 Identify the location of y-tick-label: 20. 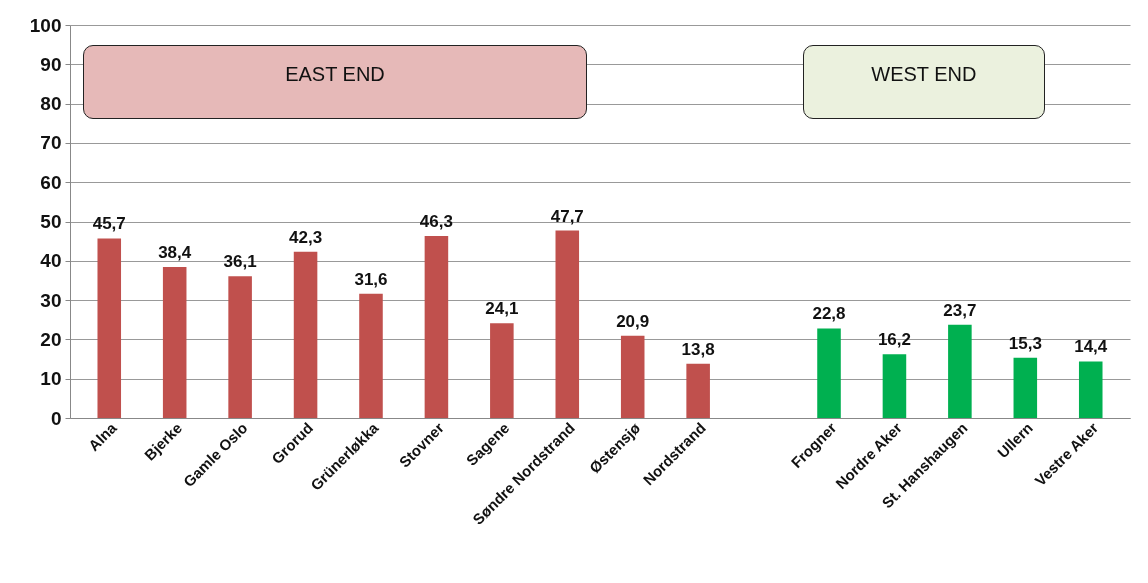
(51, 339).